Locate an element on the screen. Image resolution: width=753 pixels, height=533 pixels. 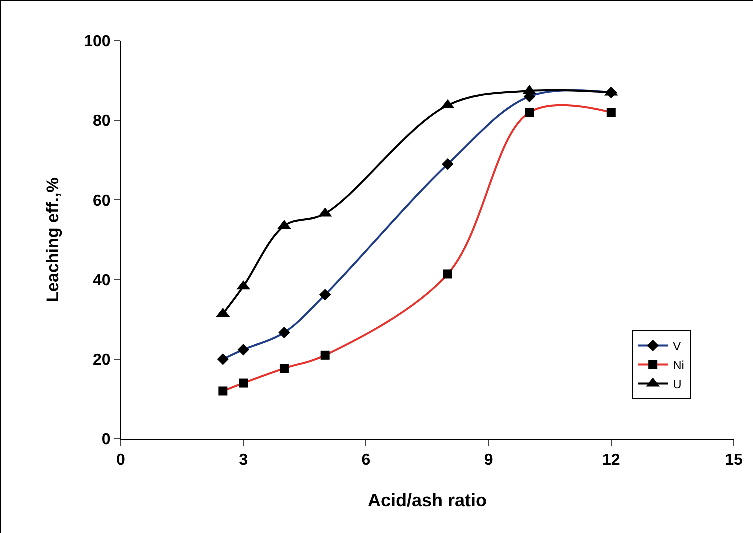
x-axis-title: Acid/ash ratio is located at coordinates (428, 500).